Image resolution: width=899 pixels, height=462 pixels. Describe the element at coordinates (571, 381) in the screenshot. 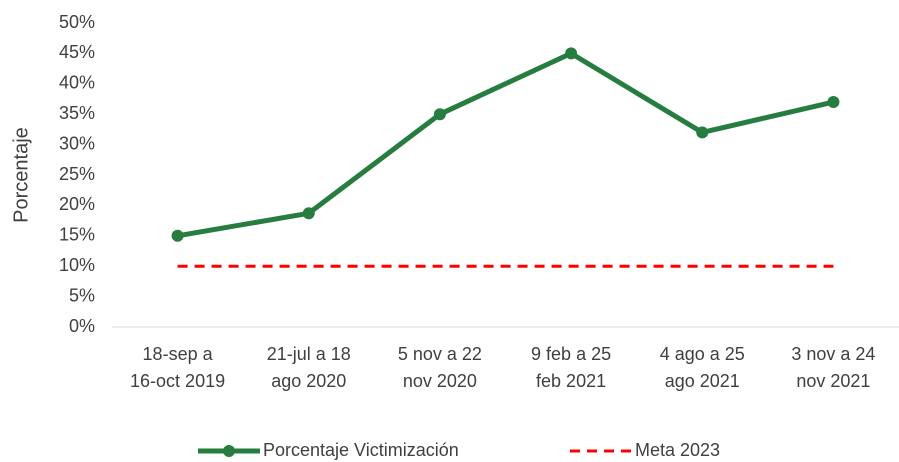

I see `x-tick-label: feb 2021` at that location.